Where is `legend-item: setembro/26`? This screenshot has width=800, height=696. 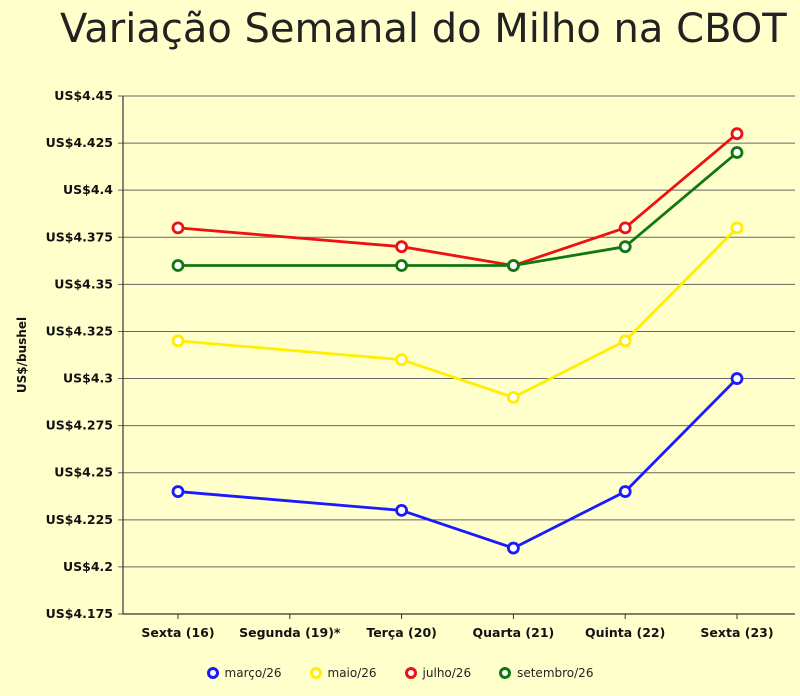
legend-item: setembro/26 is located at coordinates (546, 673).